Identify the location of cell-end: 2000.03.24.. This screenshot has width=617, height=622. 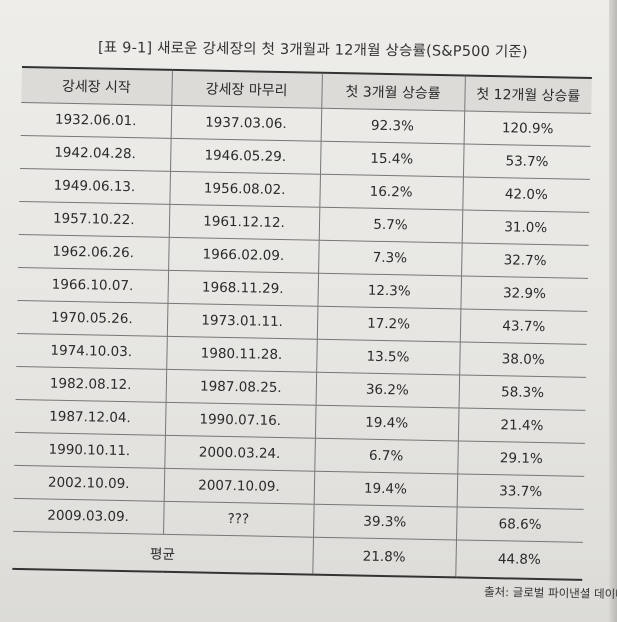
(239, 453).